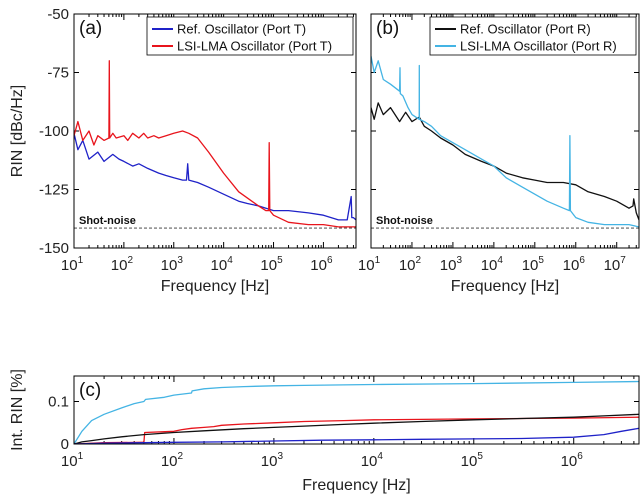 Image resolution: width=640 pixels, height=498 pixels. What do you see at coordinates (525, 29) in the screenshot?
I see `legend-entry: Ref. Oscillator (Port R)` at bounding box center [525, 29].